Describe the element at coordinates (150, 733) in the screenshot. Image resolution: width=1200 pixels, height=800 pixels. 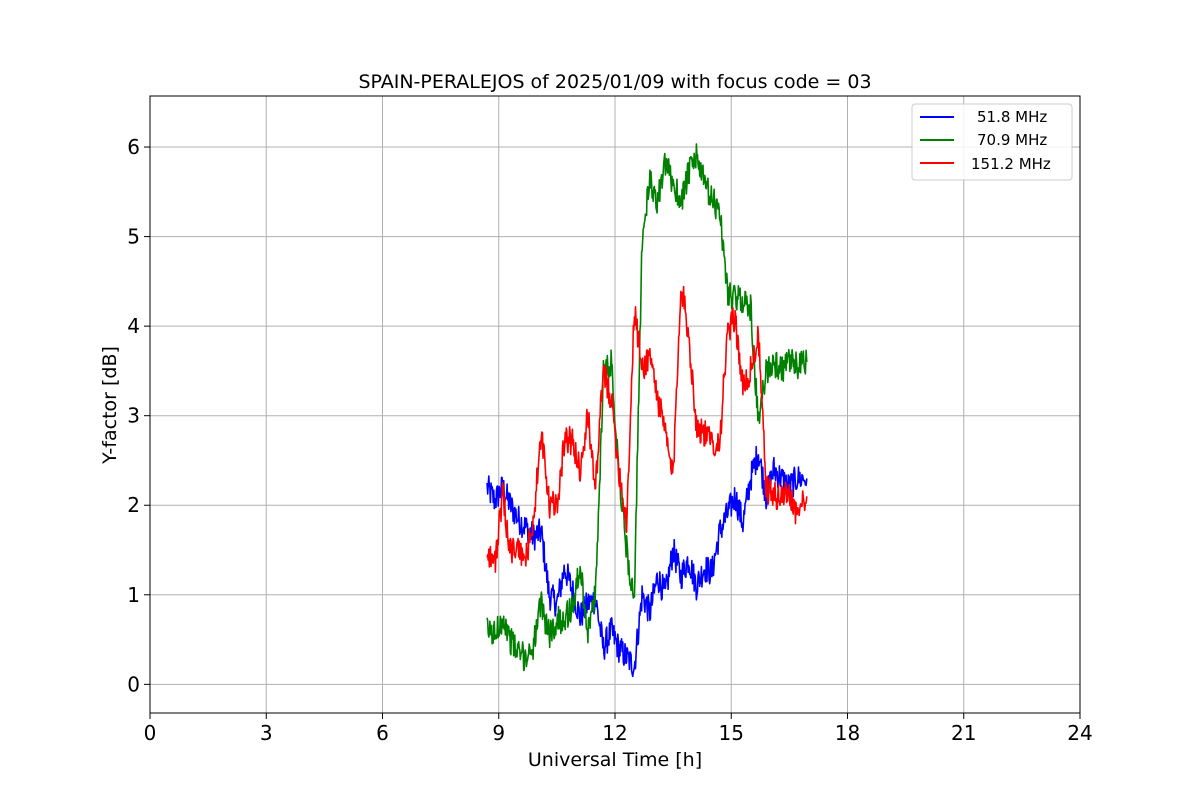
I see `x-tick-label: 0` at that location.